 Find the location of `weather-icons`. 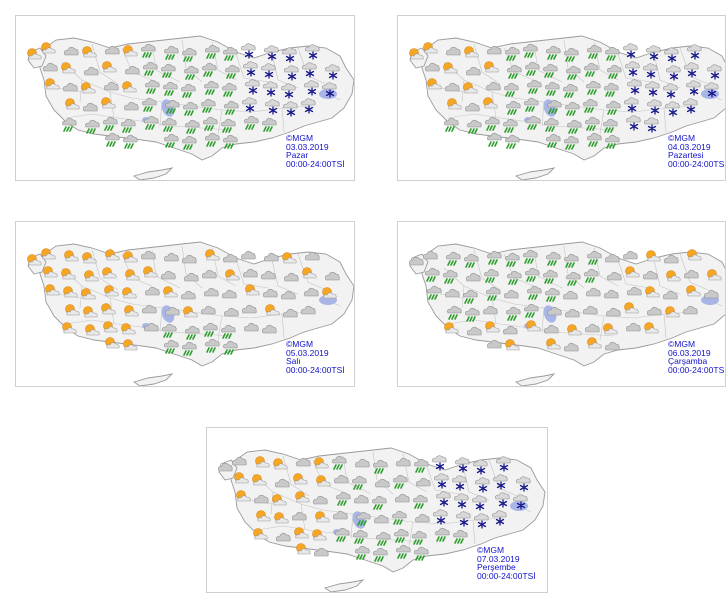

weather-icons is located at coordinates (374, 508).